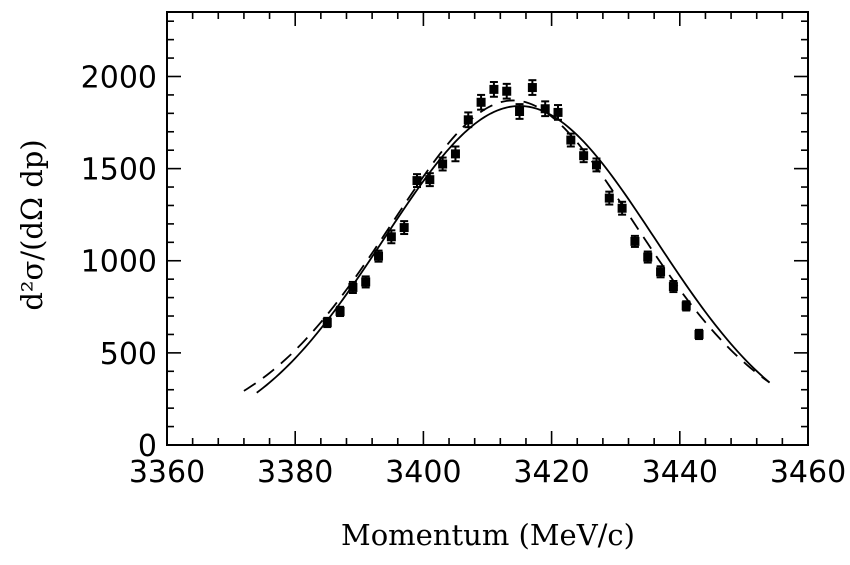 This screenshot has height=565, width=850. Describe the element at coordinates (423, 472) in the screenshot. I see `x-tick-label: 3400` at that location.